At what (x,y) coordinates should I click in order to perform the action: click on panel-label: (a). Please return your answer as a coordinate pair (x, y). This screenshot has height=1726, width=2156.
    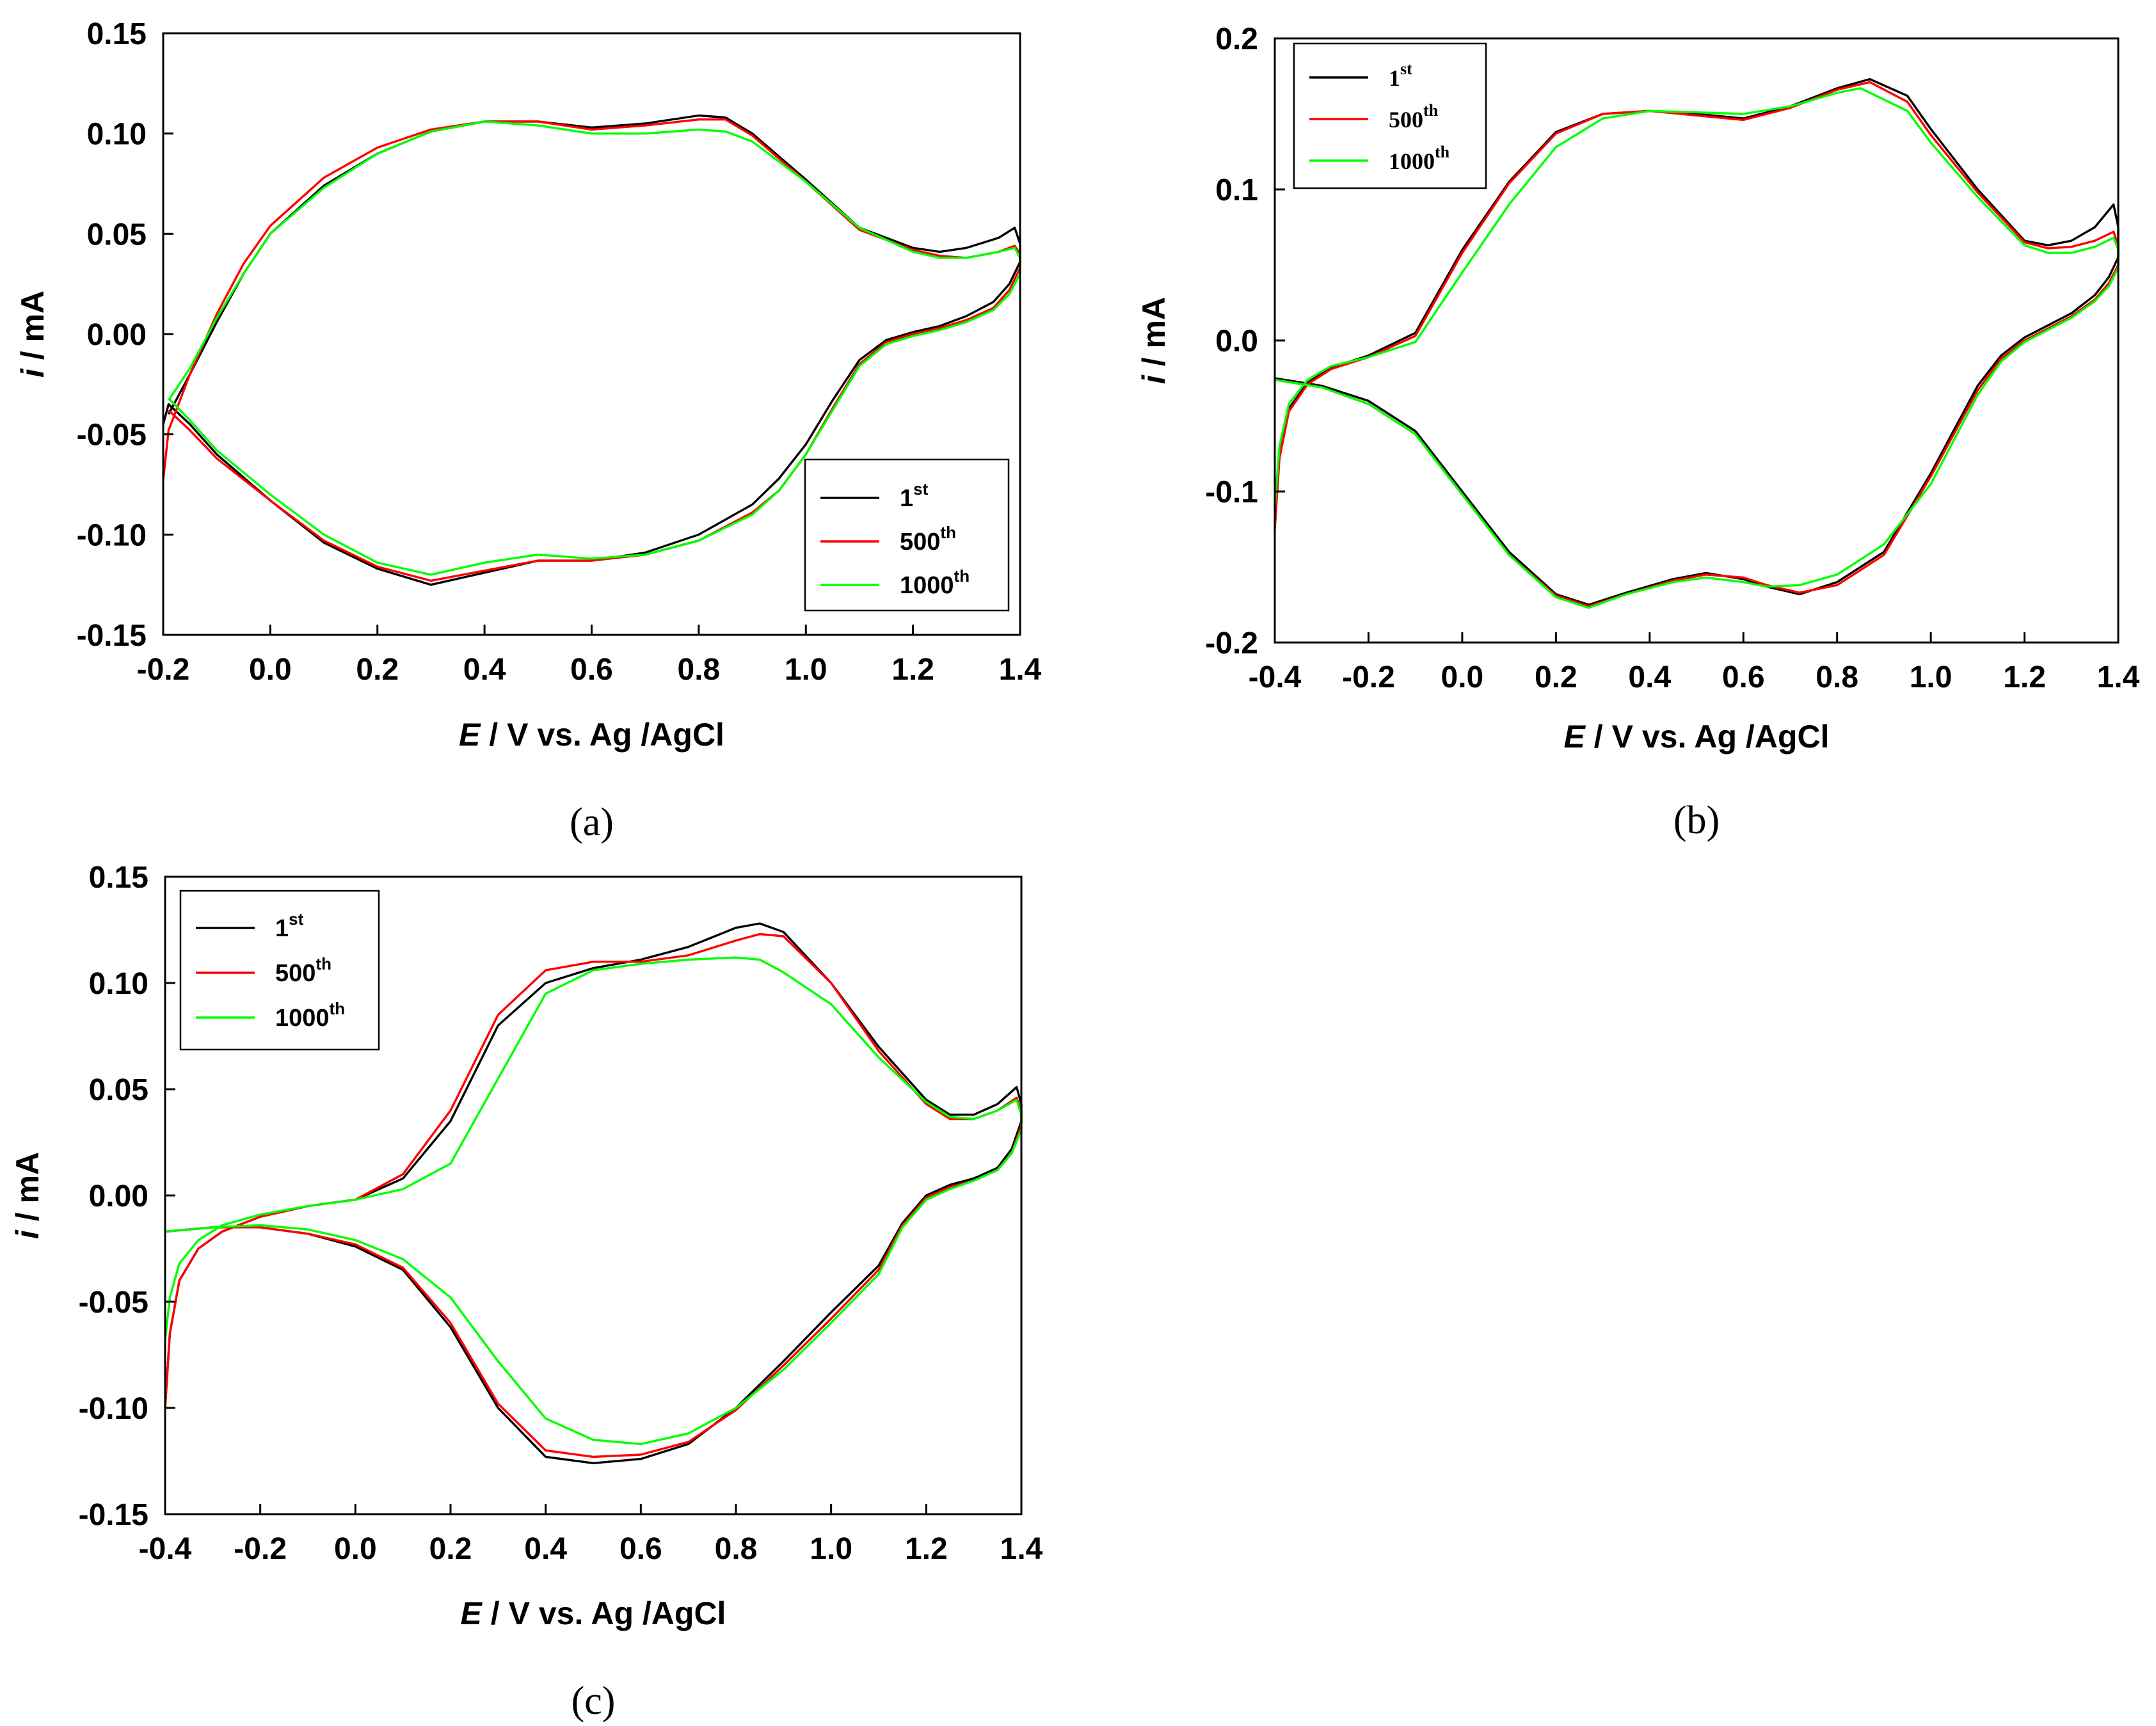
    Looking at the image, I should click on (592, 823).